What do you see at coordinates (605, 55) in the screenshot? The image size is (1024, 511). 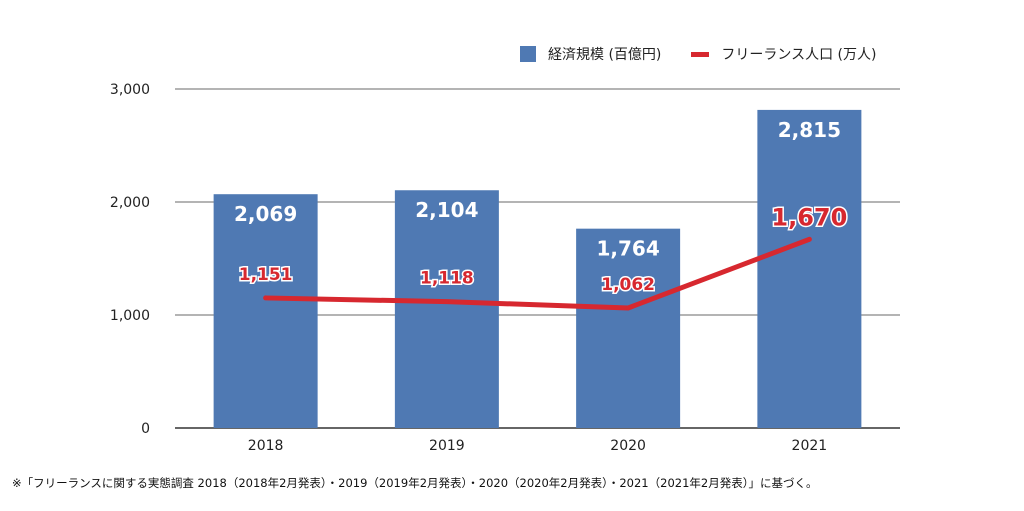 I see `legend-bar-label: 経済規模 (百億円)` at bounding box center [605, 55].